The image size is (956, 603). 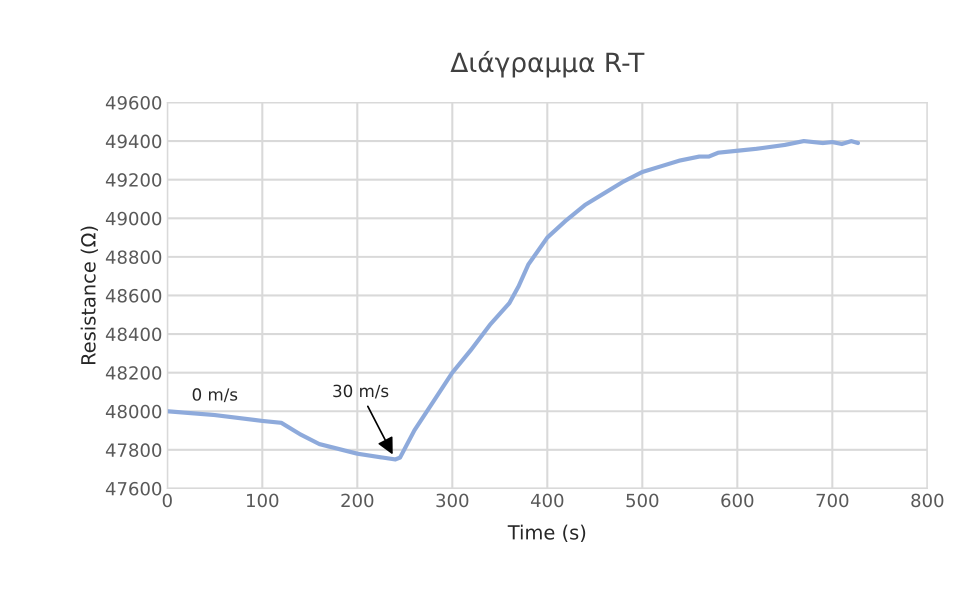 What do you see at coordinates (89, 295) in the screenshot?
I see `y-axis-title: Resistance (Ω)` at bounding box center [89, 295].